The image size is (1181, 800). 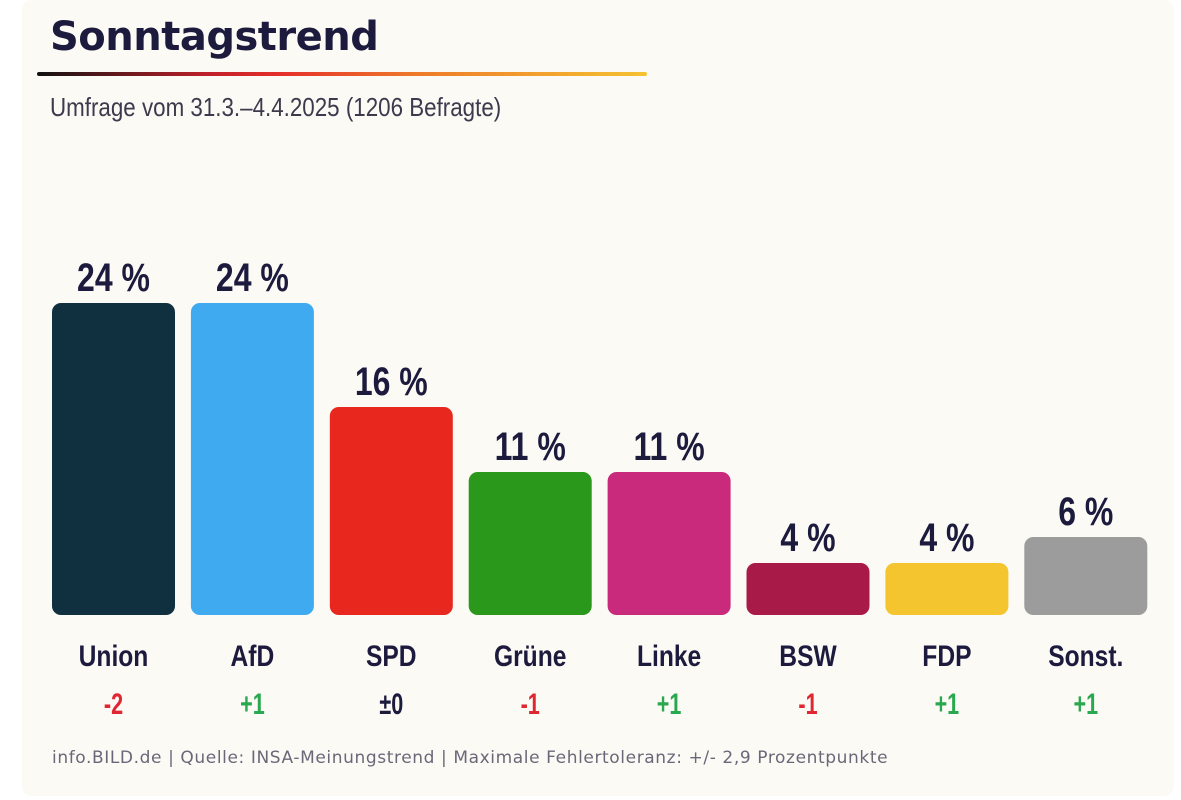 I want to click on category-label-sonst: Sonst., so click(x=1085, y=656).